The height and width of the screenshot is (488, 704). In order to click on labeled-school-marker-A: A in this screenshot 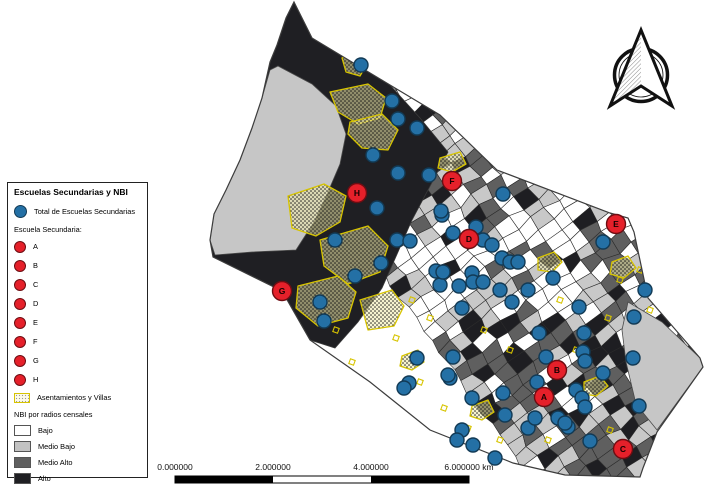, I will do `click(544, 397)`.